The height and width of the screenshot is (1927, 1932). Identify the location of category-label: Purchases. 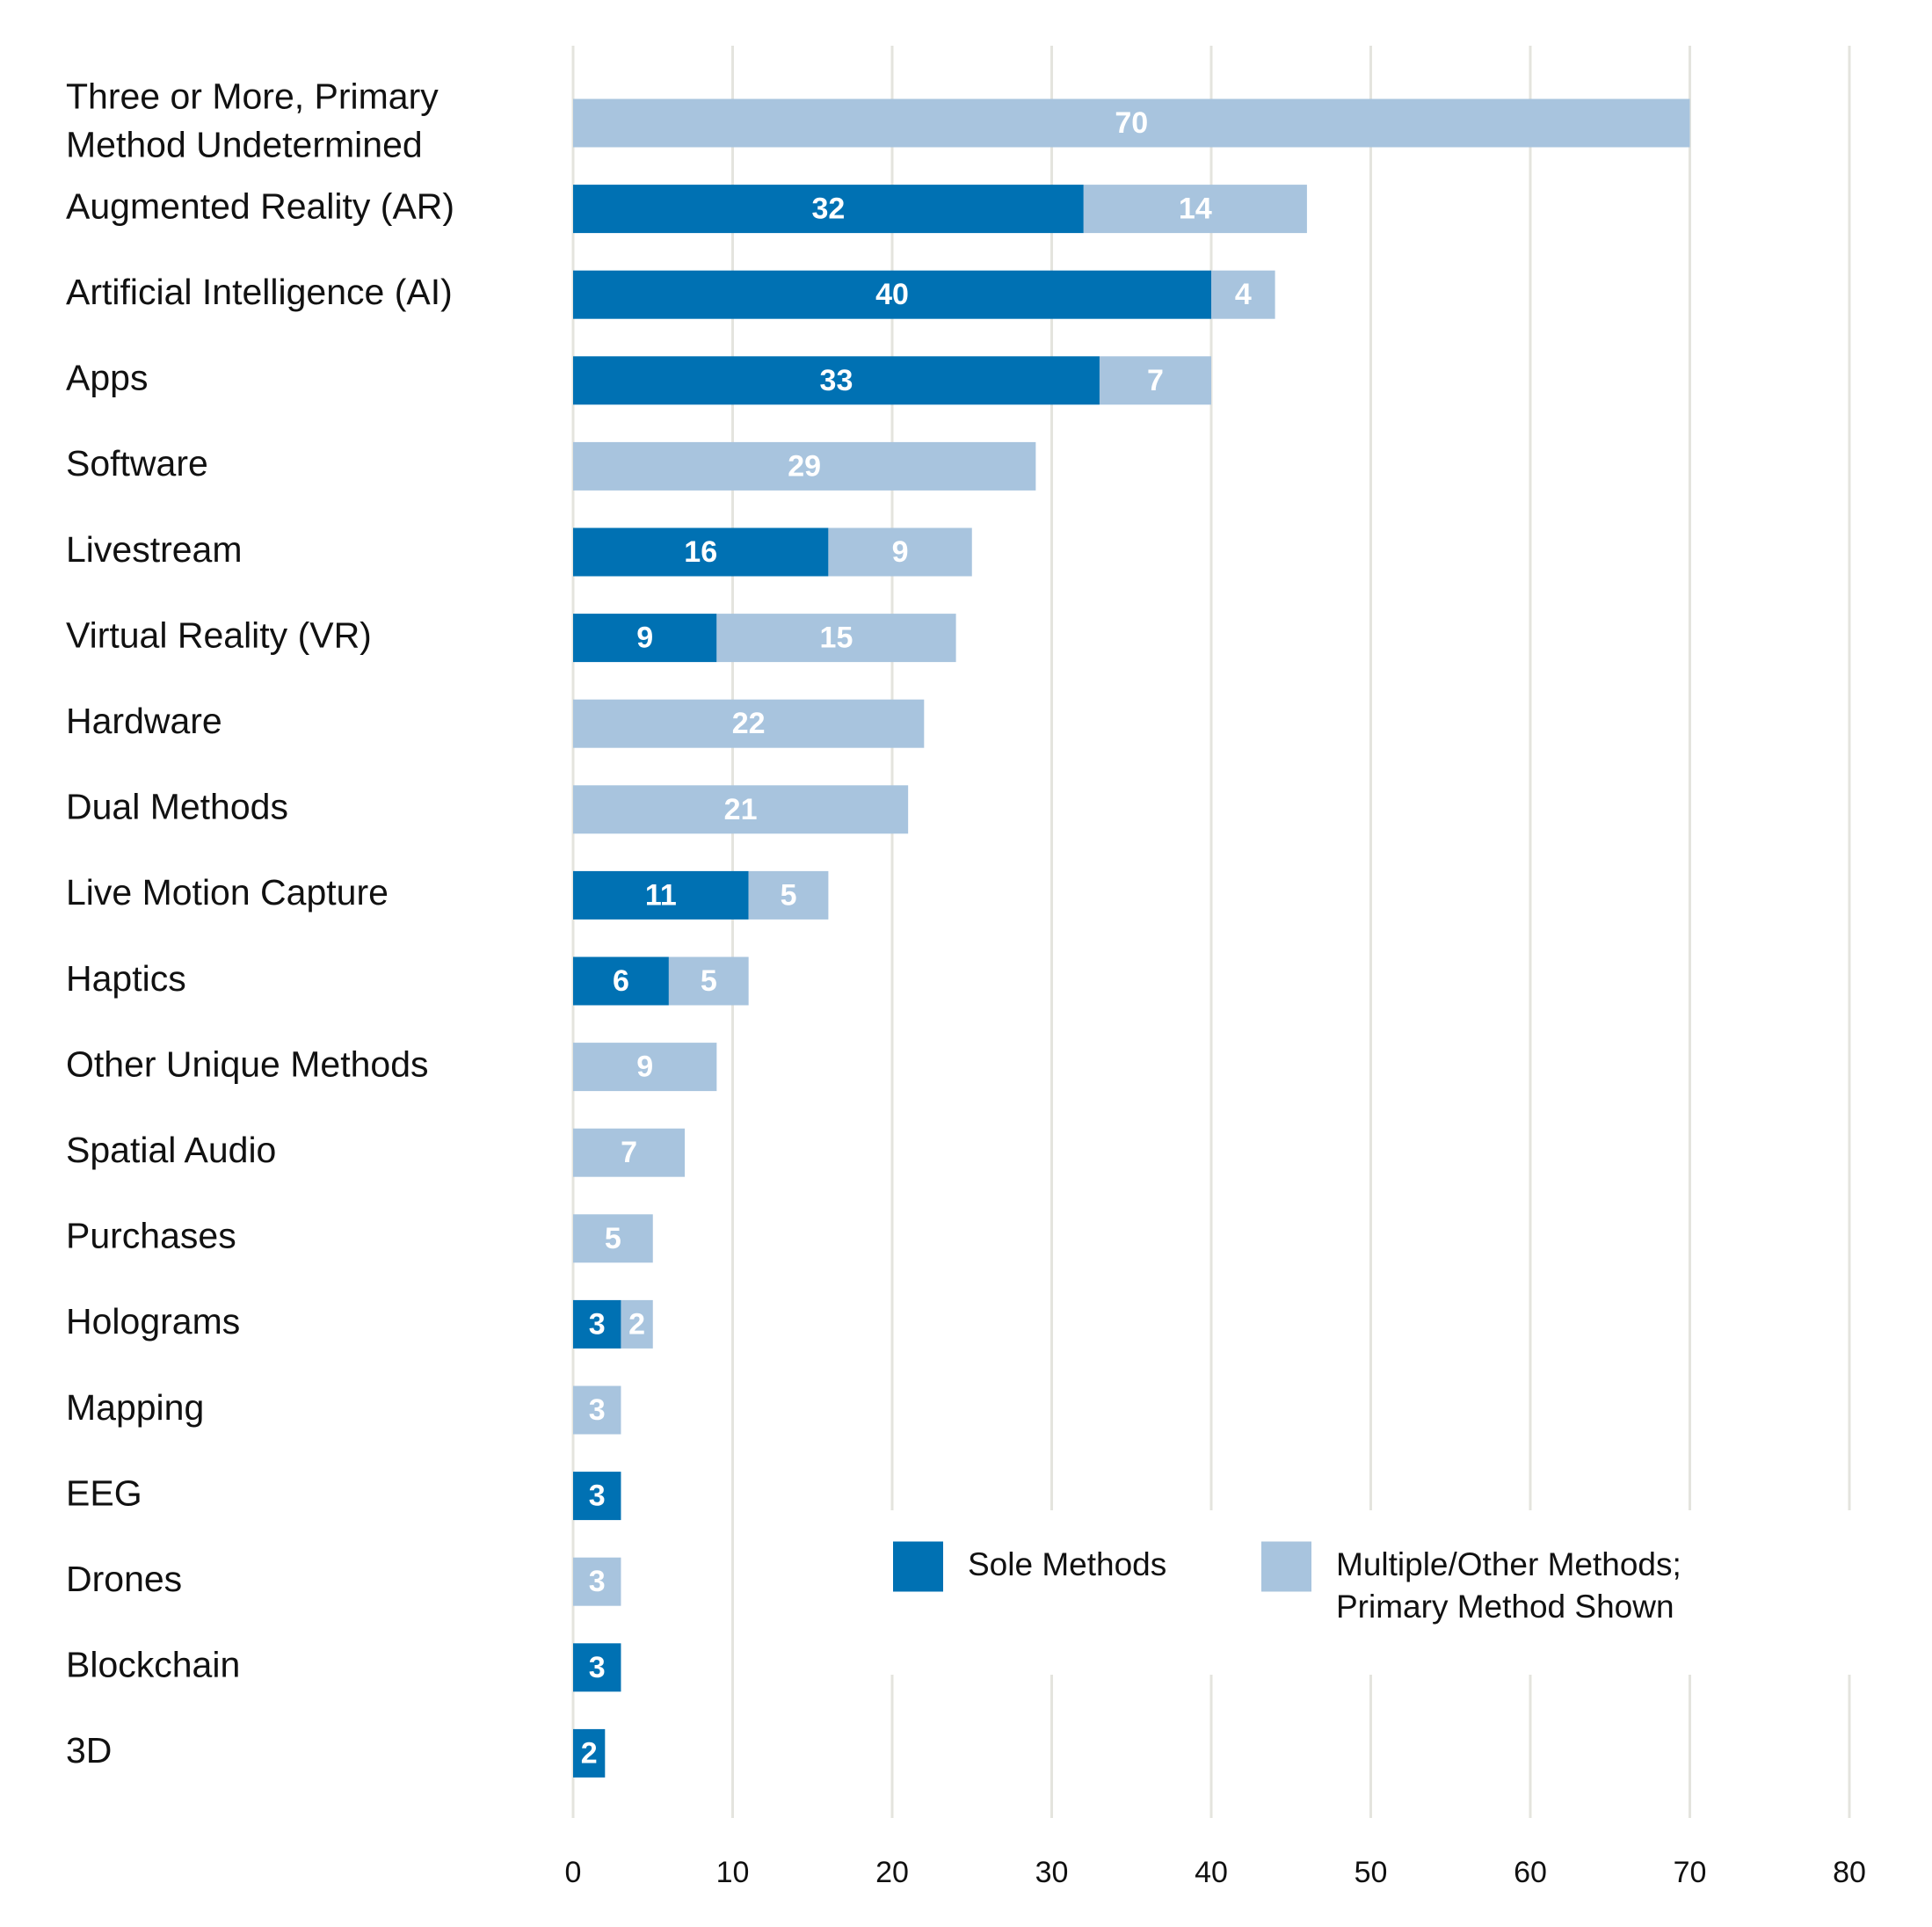
(151, 1236).